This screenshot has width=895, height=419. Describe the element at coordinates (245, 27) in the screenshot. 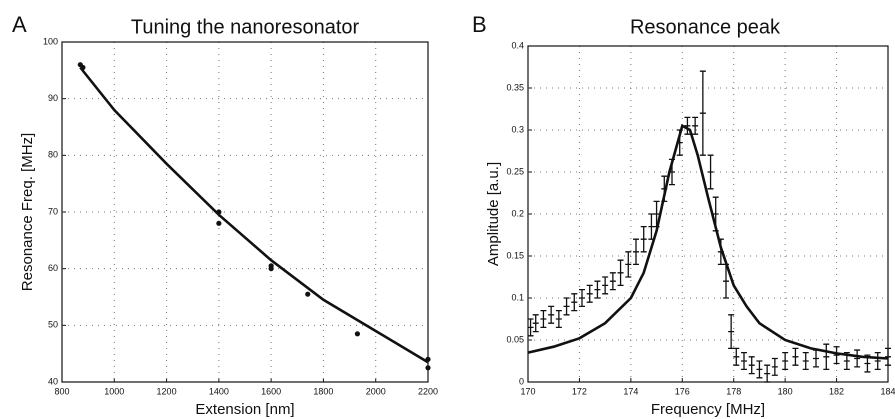

I see `chart-title: Tuning the nanoresonator` at that location.